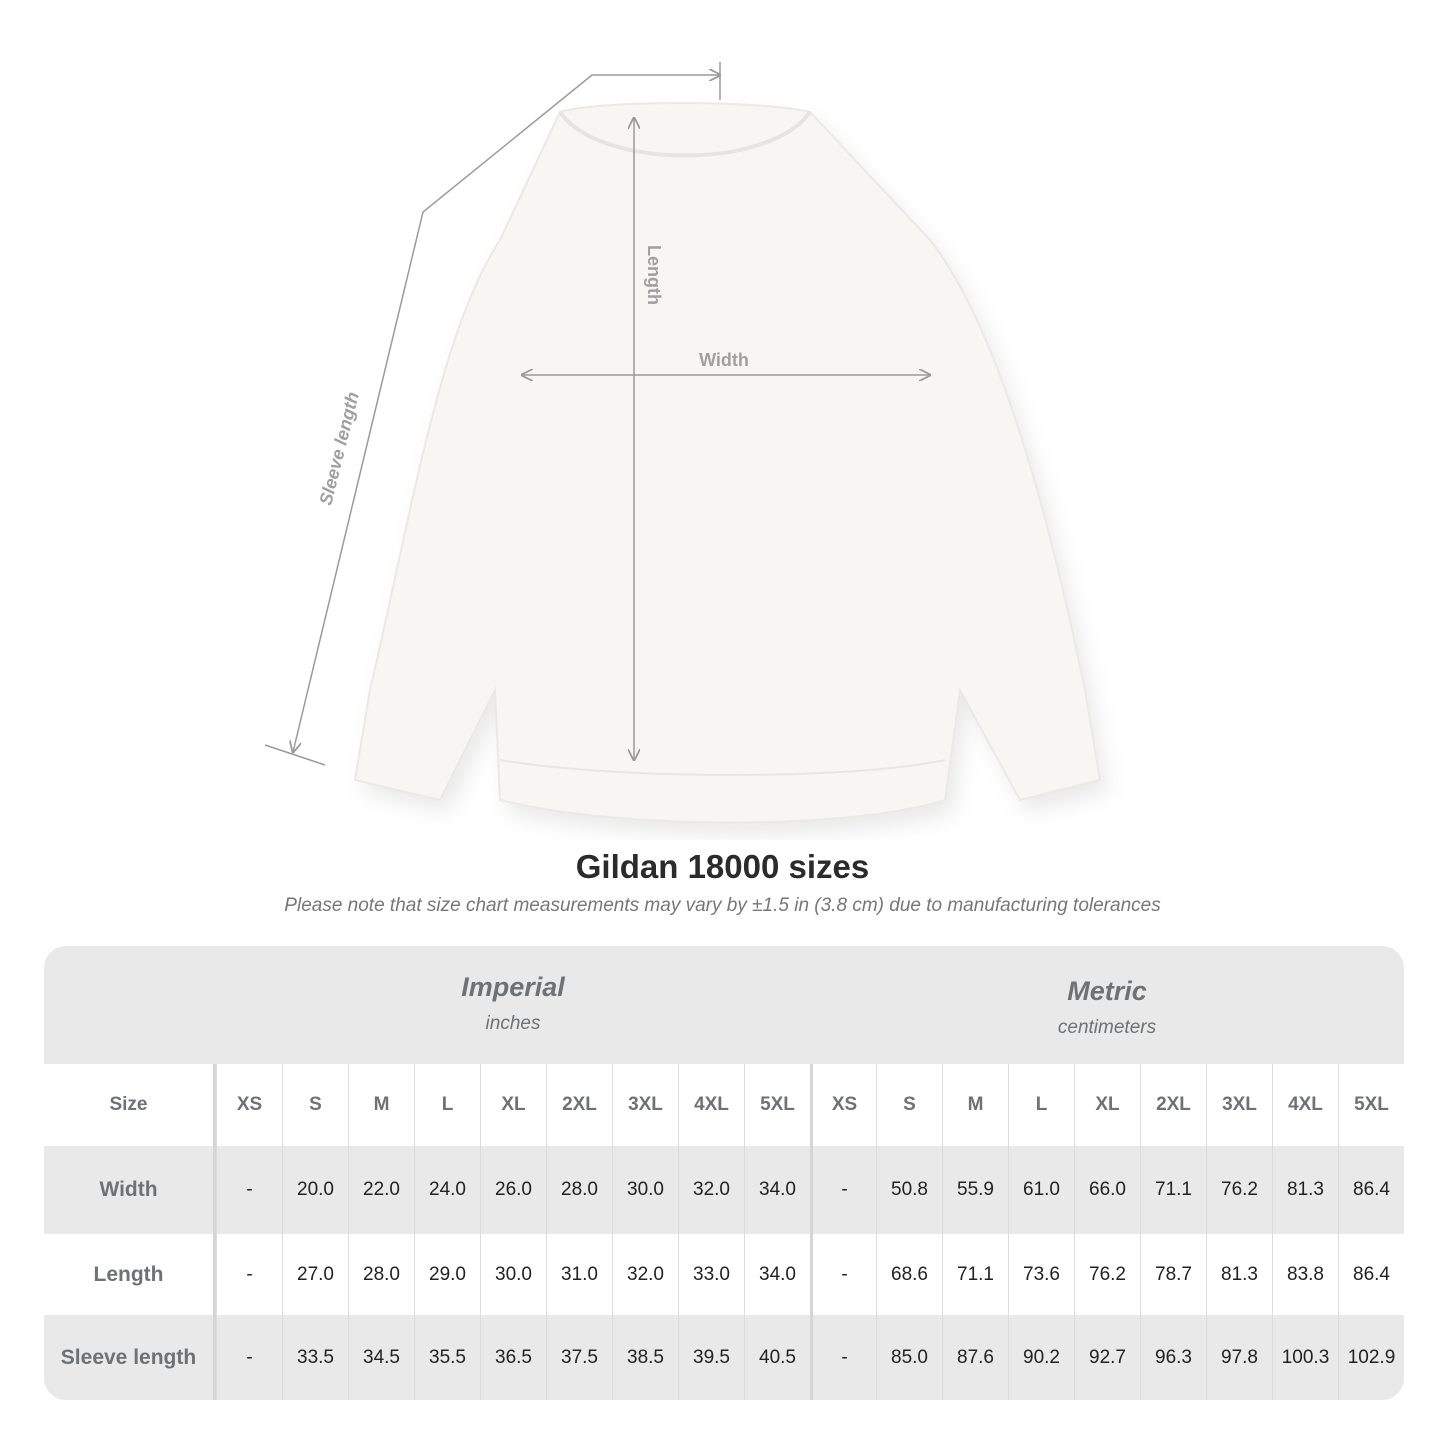  Describe the element at coordinates (975, 1190) in the screenshot. I see `metric-cell: 55.9` at that location.